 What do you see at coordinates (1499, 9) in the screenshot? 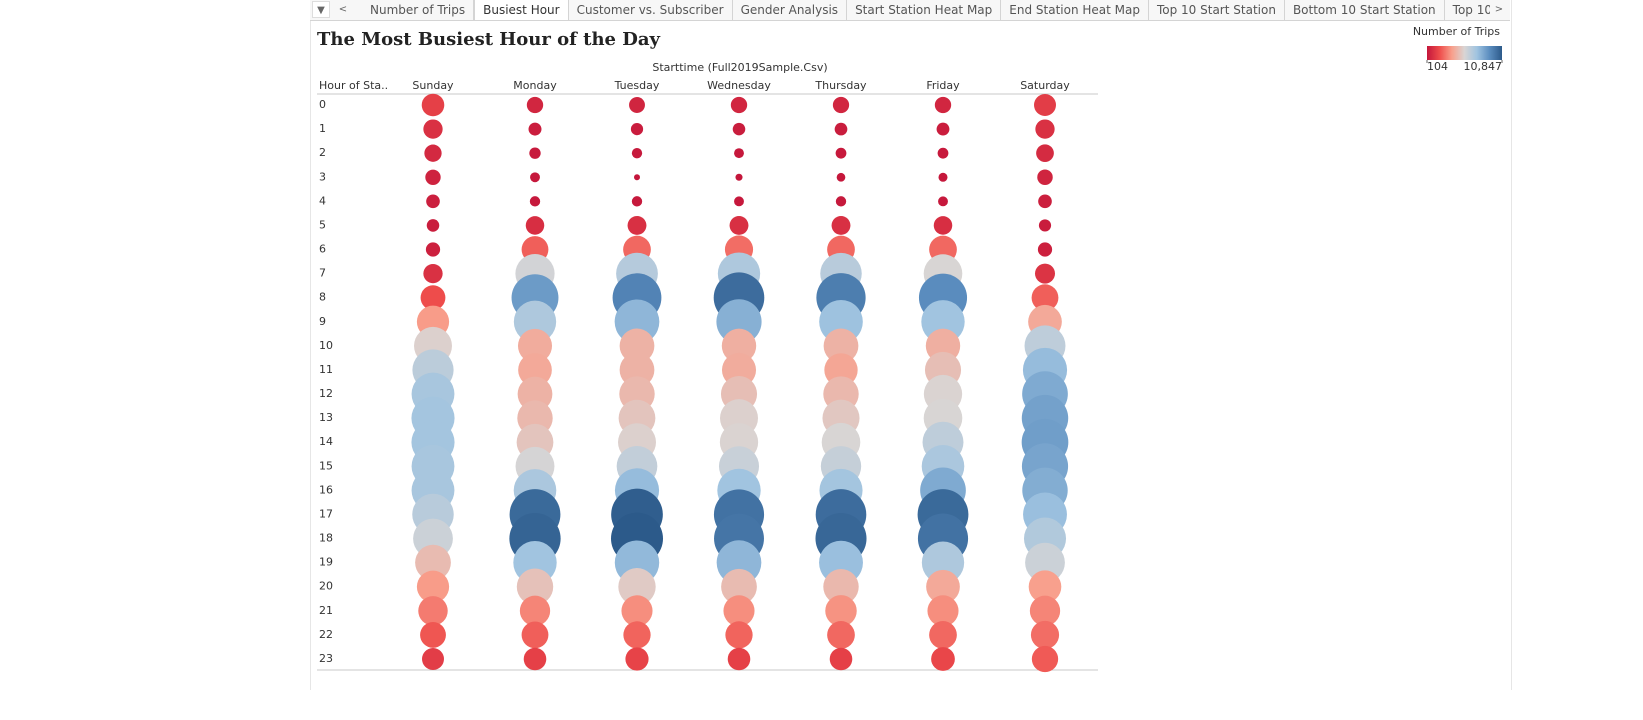
I see `tab-next: >` at bounding box center [1499, 9].